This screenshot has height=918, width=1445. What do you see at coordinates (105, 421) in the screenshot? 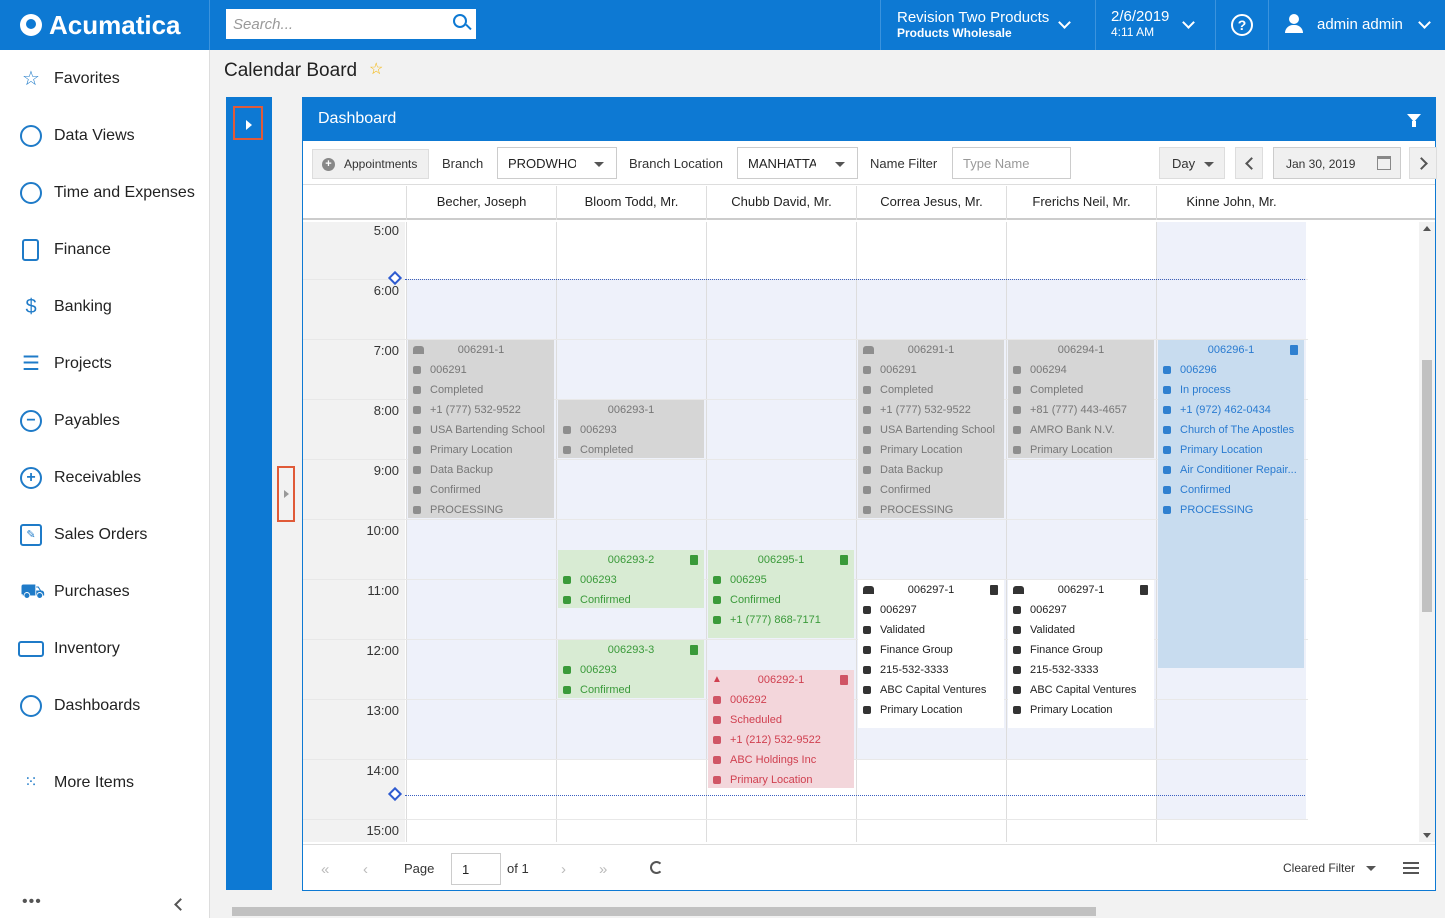
I see `nav-item-payables: − Payables` at bounding box center [105, 421].